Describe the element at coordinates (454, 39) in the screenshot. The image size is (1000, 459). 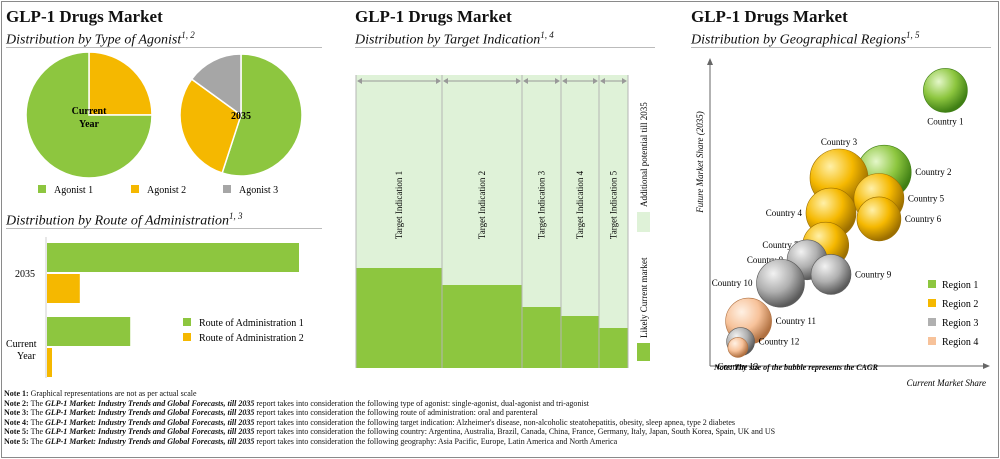
I see `indication-panel-subtitle: Distribution by Target Indication1, 4` at that location.